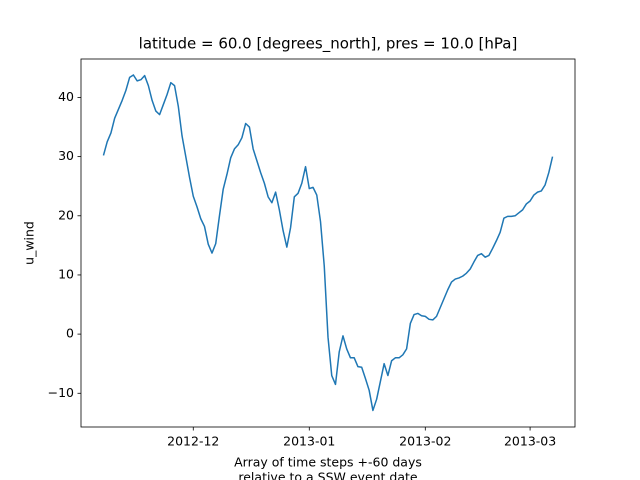  What do you see at coordinates (425, 441) in the screenshot?
I see `x-tick-label: 2013-02` at bounding box center [425, 441].